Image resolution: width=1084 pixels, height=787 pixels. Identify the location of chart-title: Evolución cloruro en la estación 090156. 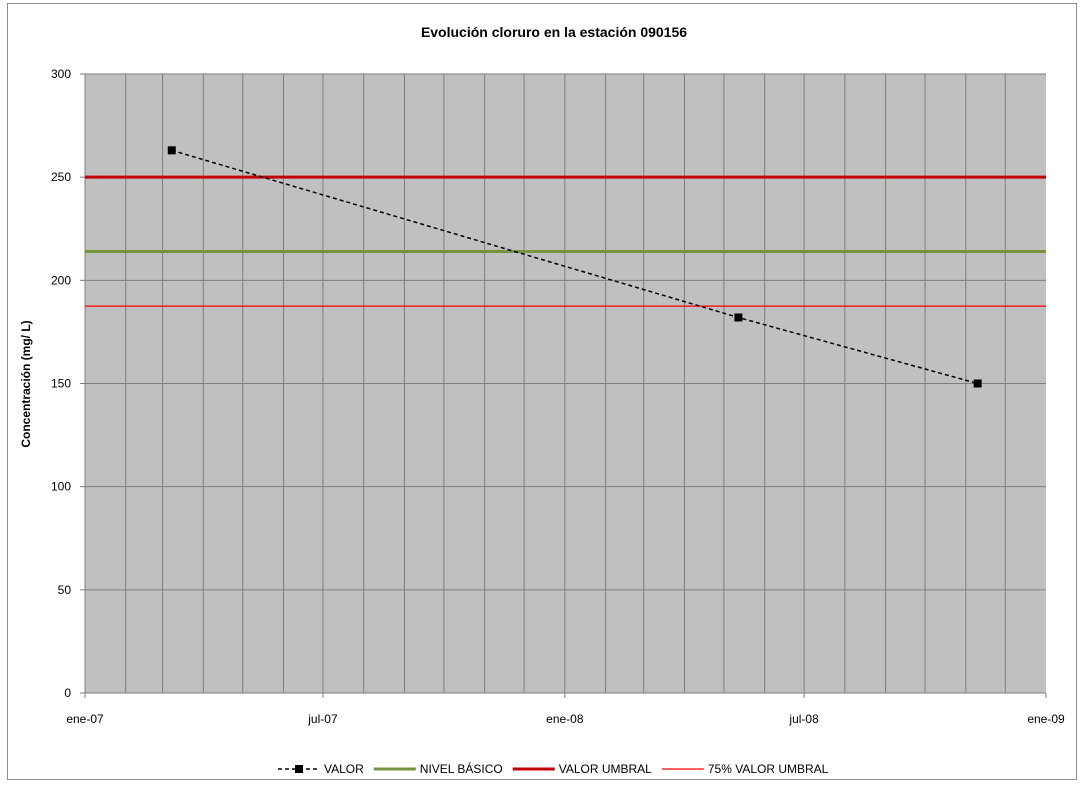
(554, 32).